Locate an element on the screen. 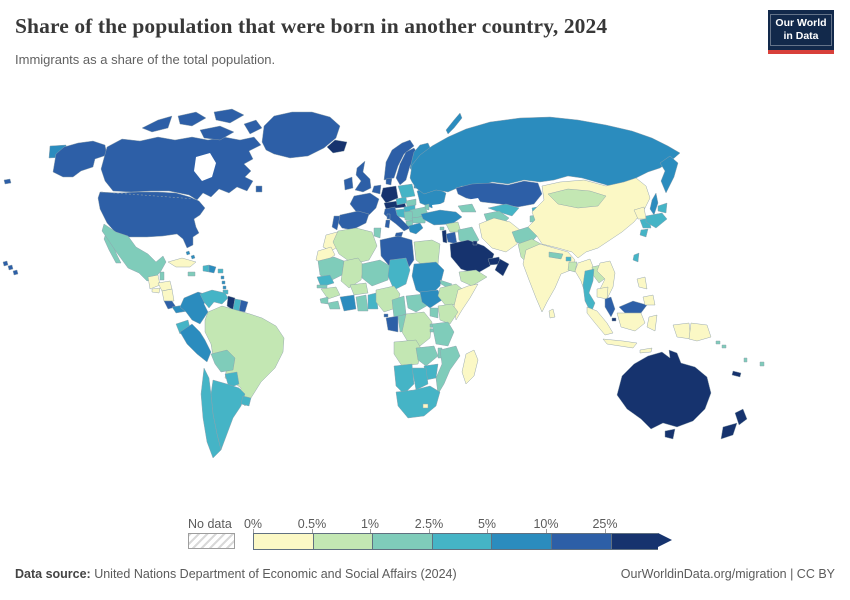 This screenshot has height=600, width=850. country-australia-tasmania is located at coordinates (670, 434).